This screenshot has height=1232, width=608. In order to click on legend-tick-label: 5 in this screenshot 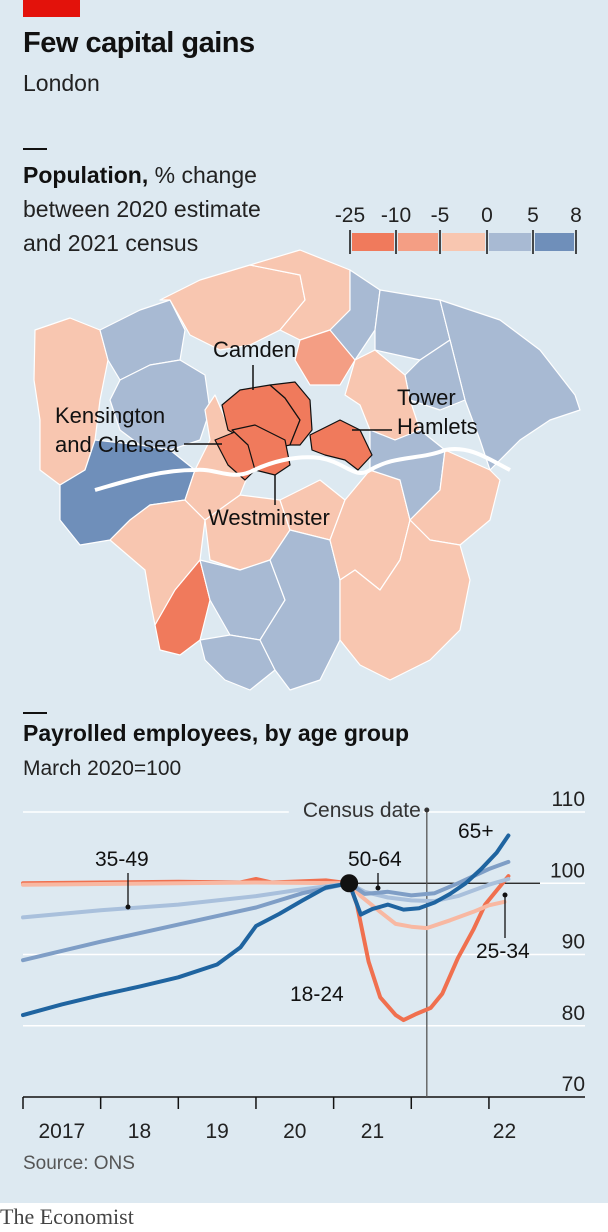, I will do `click(533, 215)`.